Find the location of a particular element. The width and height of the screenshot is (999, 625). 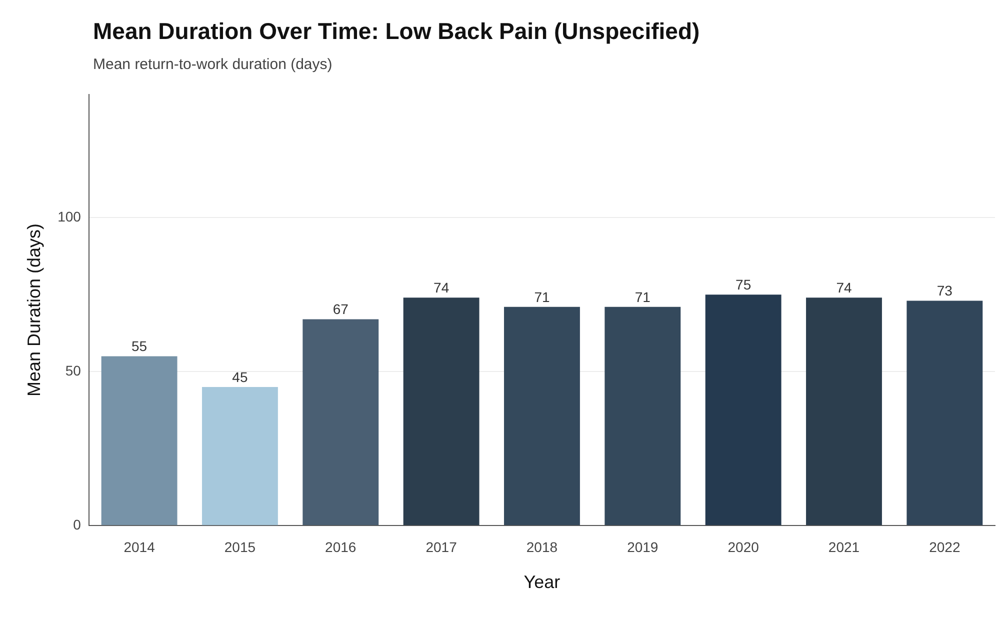

x-tick-label: 2018 is located at coordinates (542, 546).